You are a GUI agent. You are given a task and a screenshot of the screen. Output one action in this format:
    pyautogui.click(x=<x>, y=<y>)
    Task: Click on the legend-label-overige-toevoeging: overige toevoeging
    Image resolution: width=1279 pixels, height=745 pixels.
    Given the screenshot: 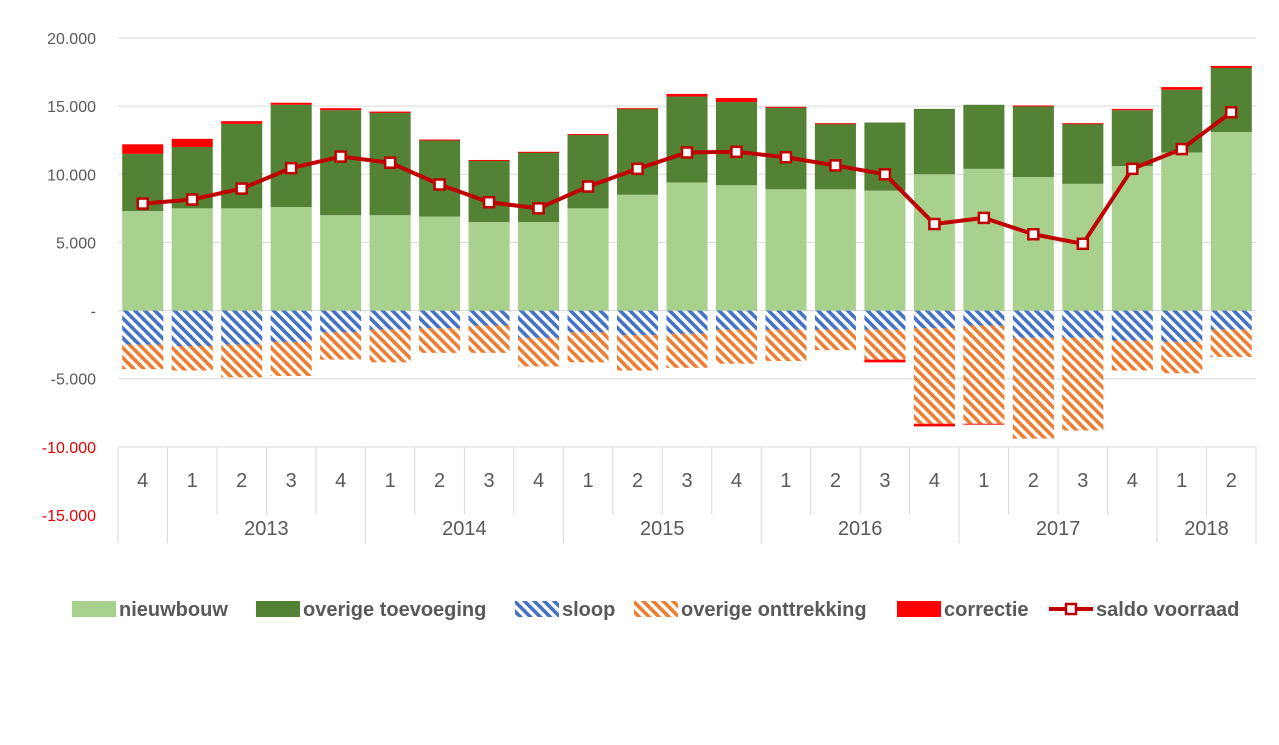 What is the action you would take?
    pyautogui.click(x=394, y=610)
    